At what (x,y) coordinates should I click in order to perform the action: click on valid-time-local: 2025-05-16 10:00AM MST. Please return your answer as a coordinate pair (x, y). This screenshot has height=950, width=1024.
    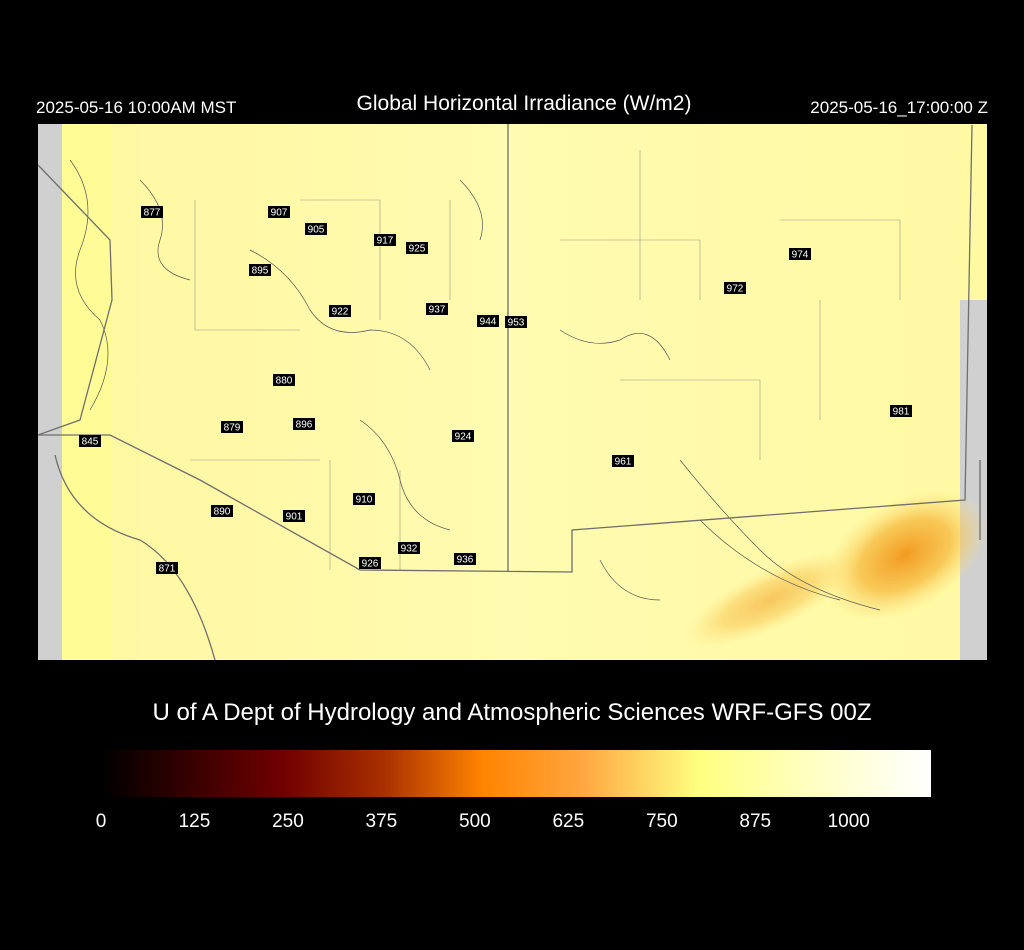
    Looking at the image, I should click on (136, 107).